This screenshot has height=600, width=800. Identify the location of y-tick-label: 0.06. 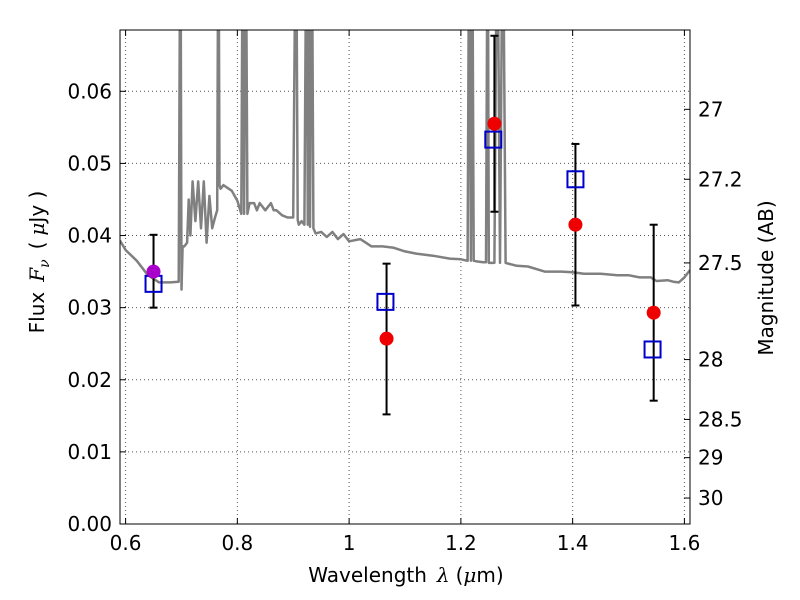
(89, 91).